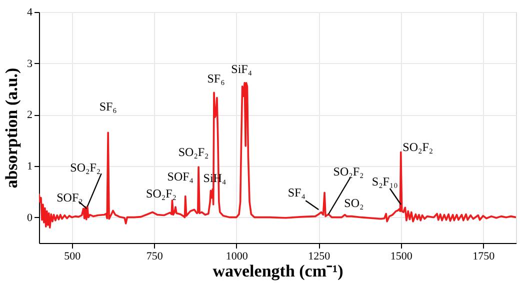 The image size is (520, 283). Describe the element at coordinates (237, 256) in the screenshot. I see `x-tick-label: 1000` at that location.